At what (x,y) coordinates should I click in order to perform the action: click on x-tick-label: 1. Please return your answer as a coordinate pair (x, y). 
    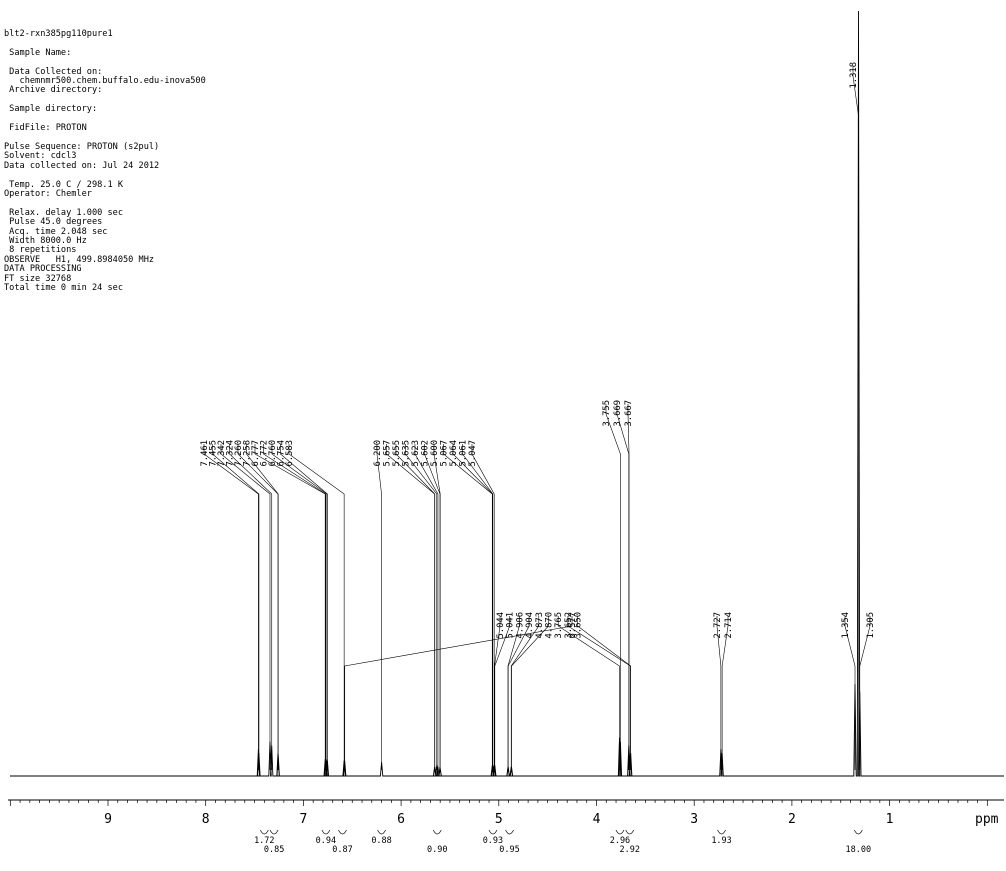
    Looking at the image, I should click on (890, 819).